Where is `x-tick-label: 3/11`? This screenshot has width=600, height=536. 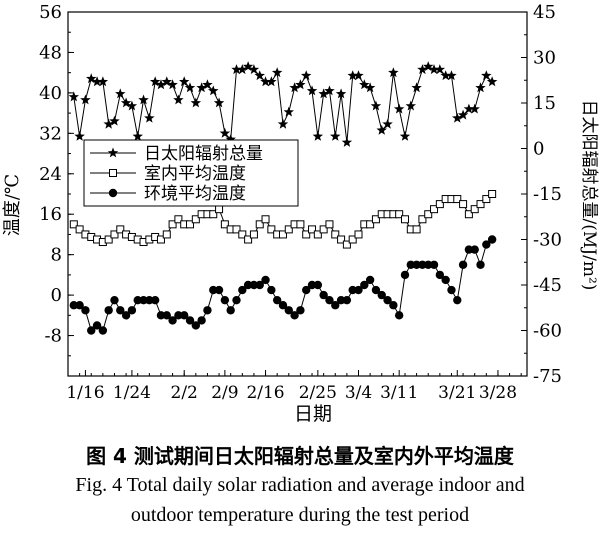 x-tick-label: 3/11 is located at coordinates (399, 393).